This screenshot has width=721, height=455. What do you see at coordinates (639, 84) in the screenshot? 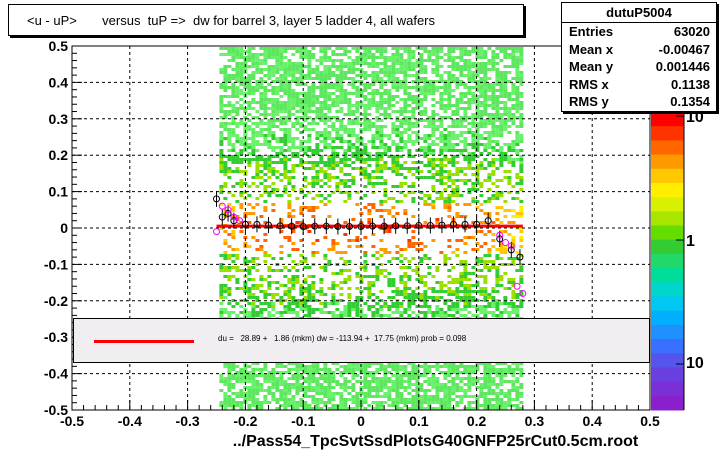
I see `stats-row-rms-x: RMS x 0.1138` at bounding box center [639, 84].